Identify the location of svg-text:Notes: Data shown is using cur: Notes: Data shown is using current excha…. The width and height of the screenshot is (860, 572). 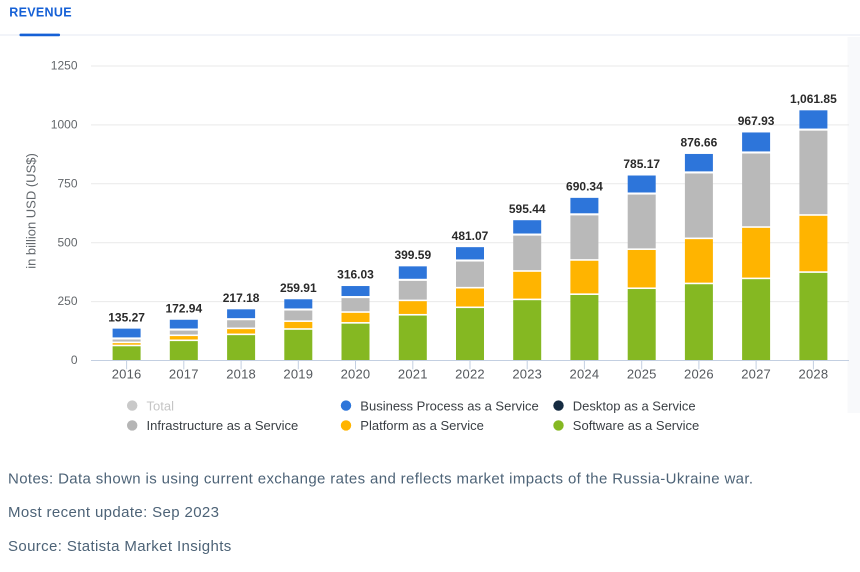
(380, 478).